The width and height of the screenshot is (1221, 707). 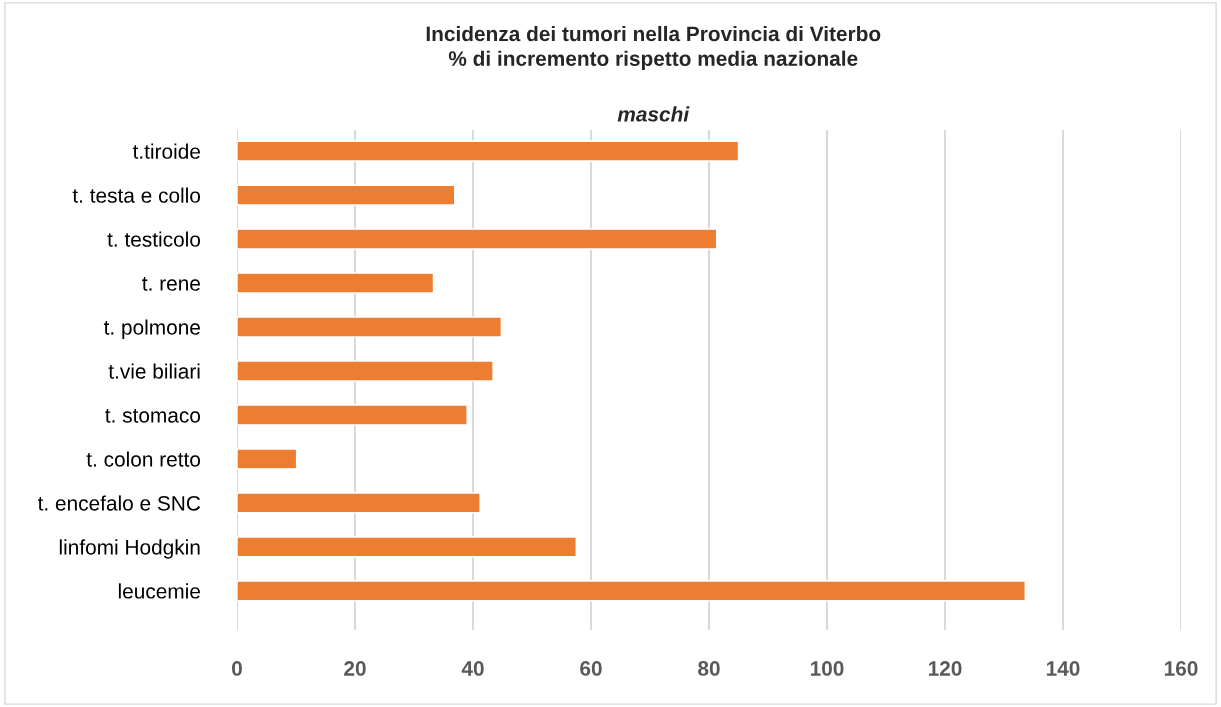 I want to click on x-tick-label: 0, so click(x=237, y=668).